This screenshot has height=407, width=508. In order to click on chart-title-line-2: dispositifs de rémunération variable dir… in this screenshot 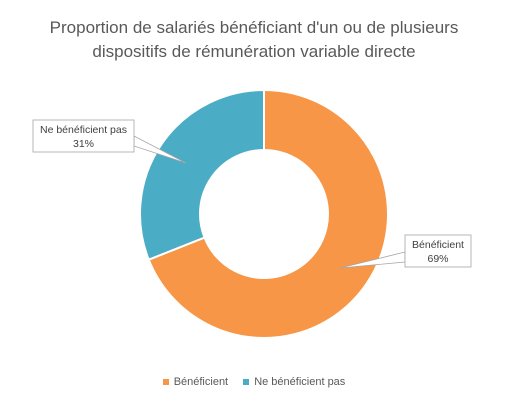, I will do `click(254, 51)`.